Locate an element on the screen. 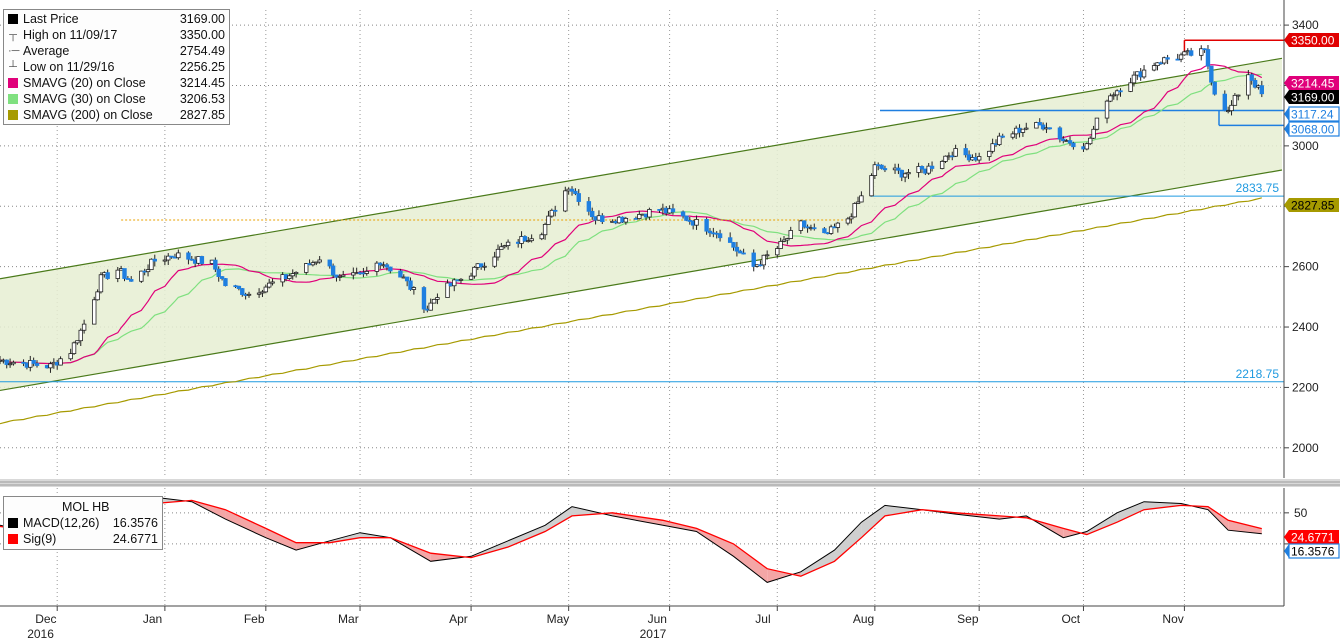  month-label: Aug is located at coordinates (863, 619).